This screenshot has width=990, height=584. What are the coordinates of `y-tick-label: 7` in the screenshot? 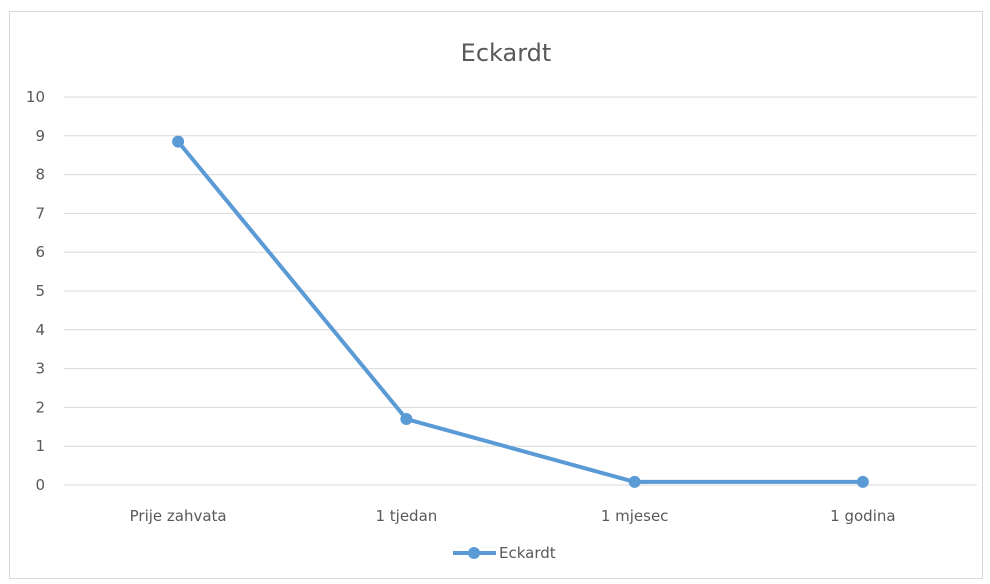 It's located at (40, 213).